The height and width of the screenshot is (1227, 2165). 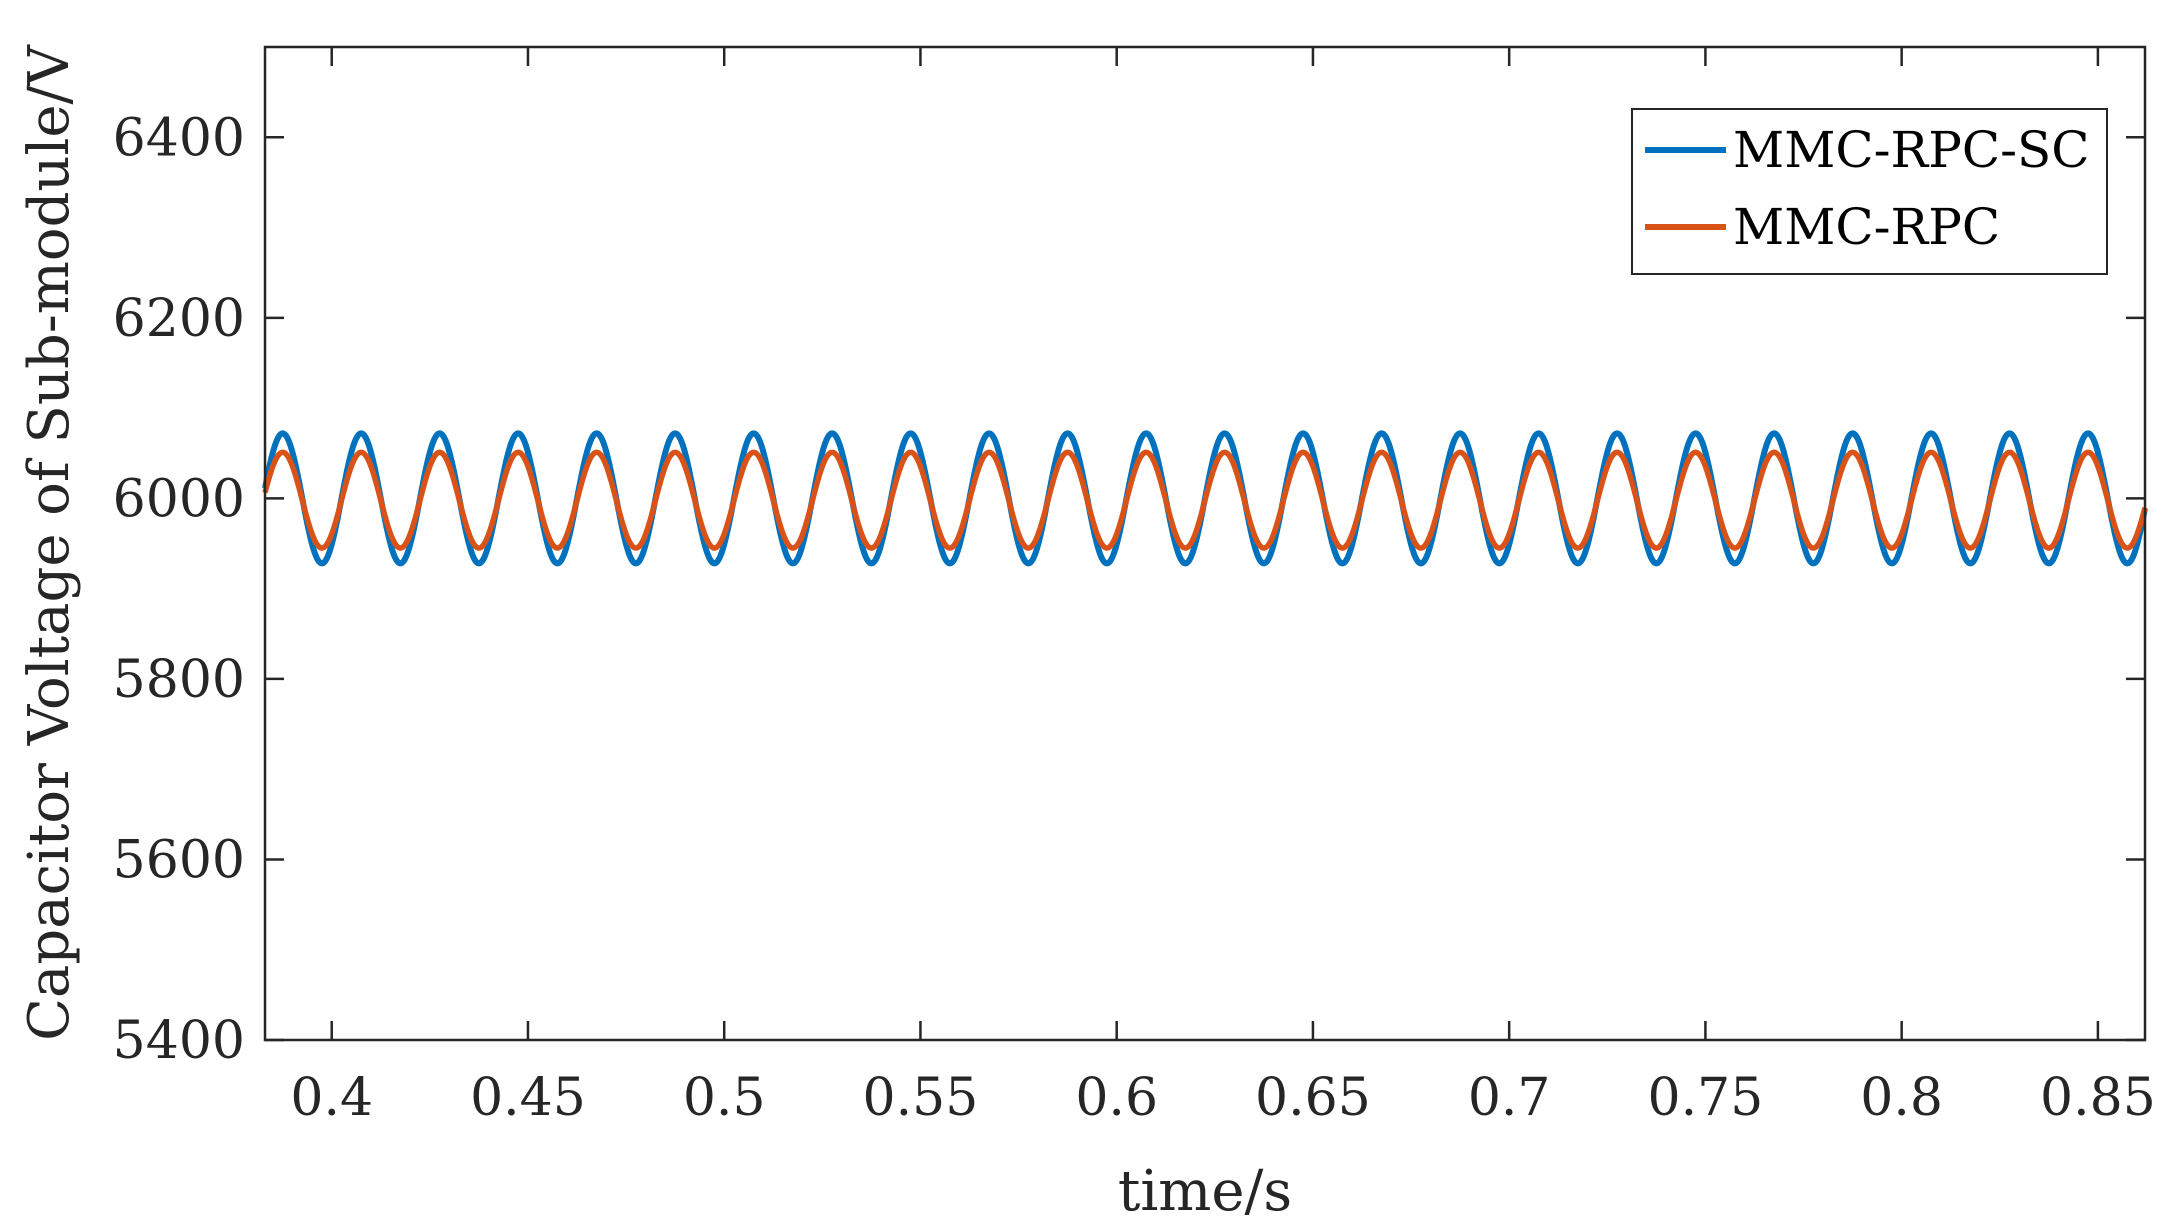 What do you see at coordinates (1509, 1098) in the screenshot?
I see `x-tick-label: 0.7` at bounding box center [1509, 1098].